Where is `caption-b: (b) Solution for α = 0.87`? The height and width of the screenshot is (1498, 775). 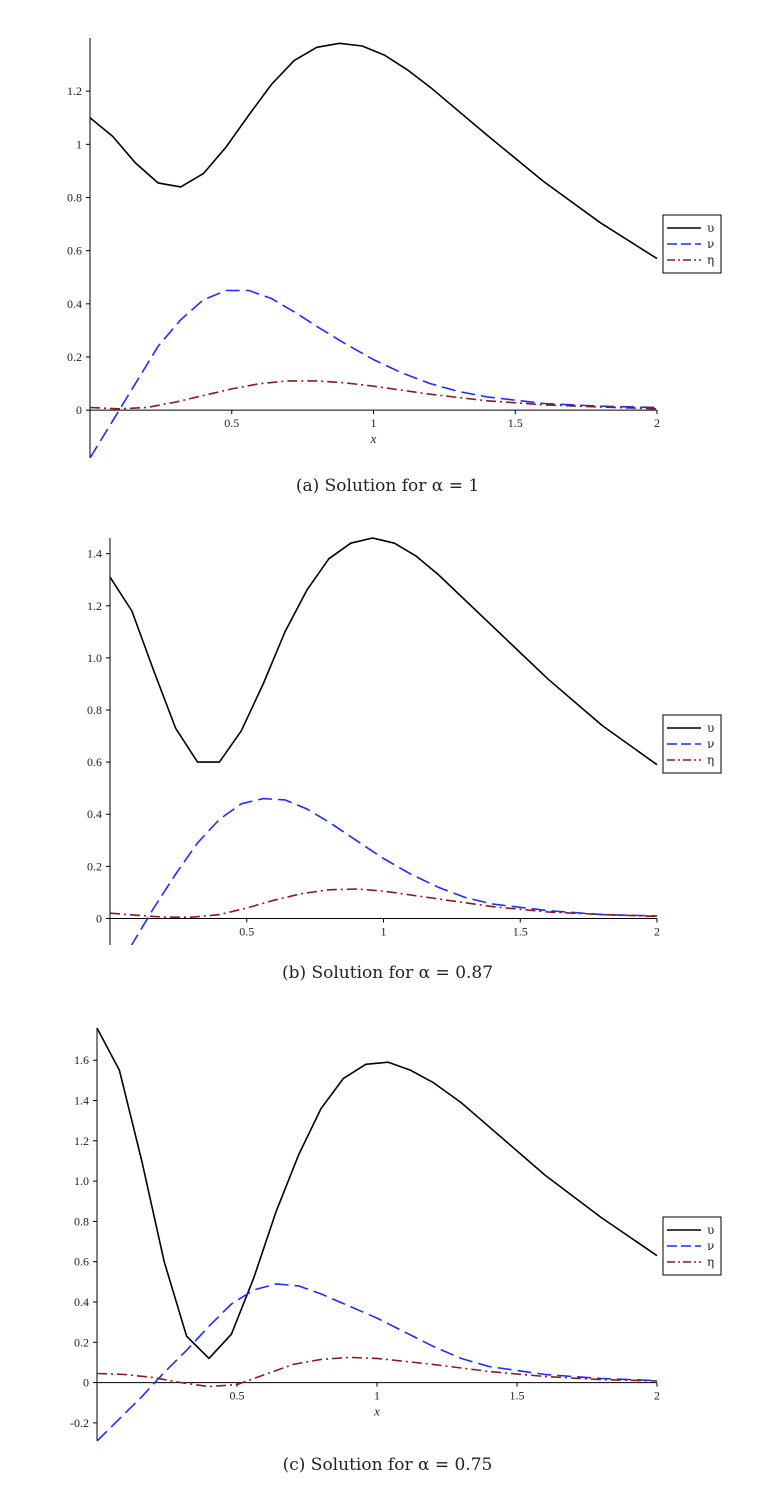
caption-b: (b) Solution for α = 0.87 is located at coordinates (387, 973).